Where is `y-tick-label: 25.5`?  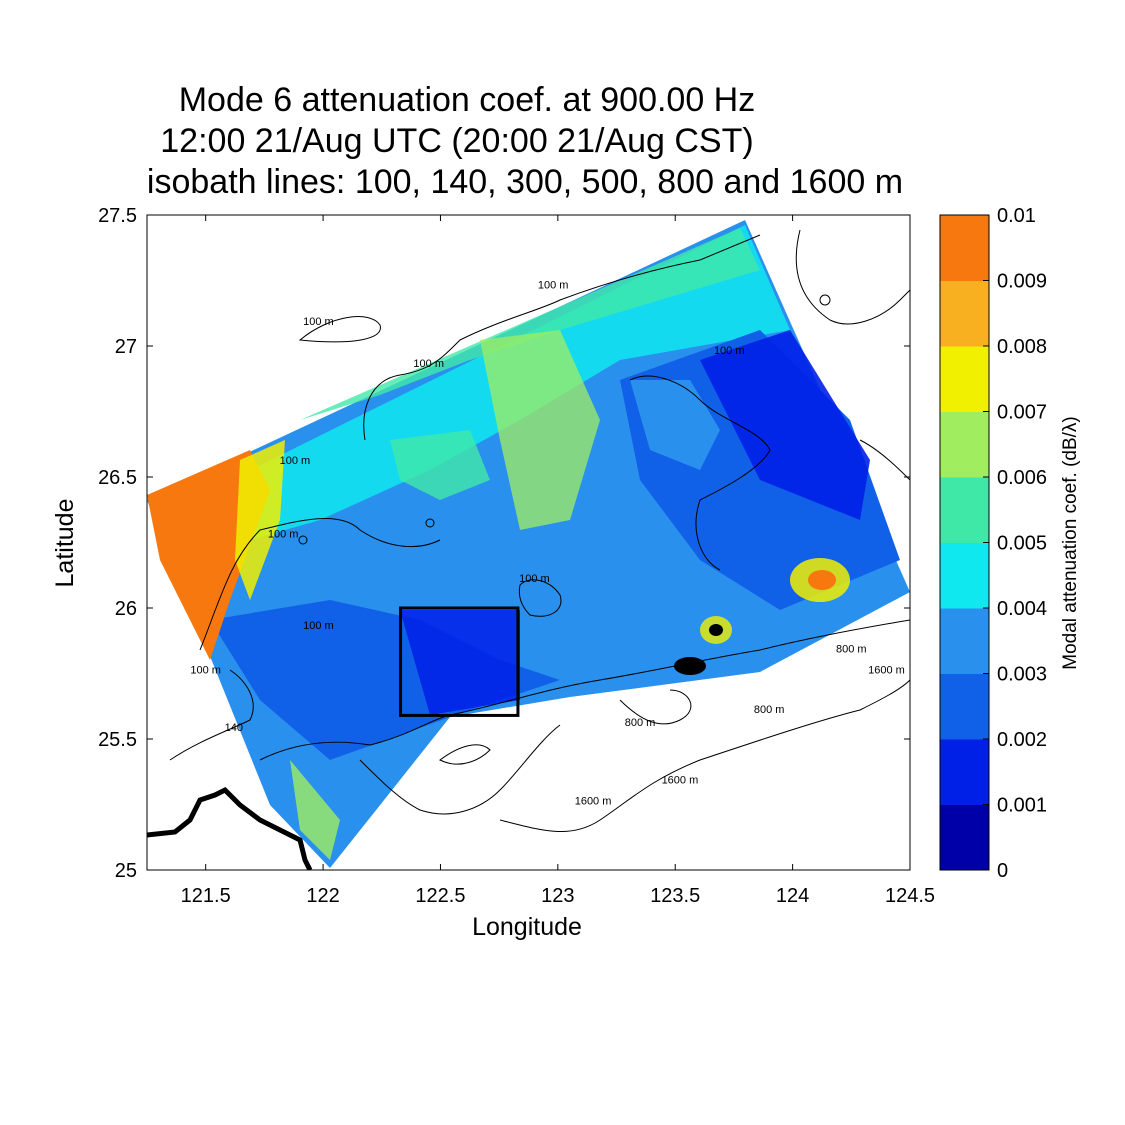 y-tick-label: 25.5 is located at coordinates (117, 740).